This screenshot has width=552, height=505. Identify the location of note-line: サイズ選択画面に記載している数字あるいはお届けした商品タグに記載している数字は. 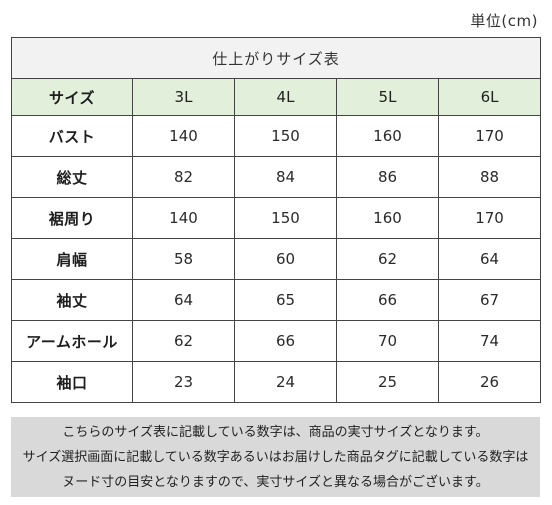
(275, 457).